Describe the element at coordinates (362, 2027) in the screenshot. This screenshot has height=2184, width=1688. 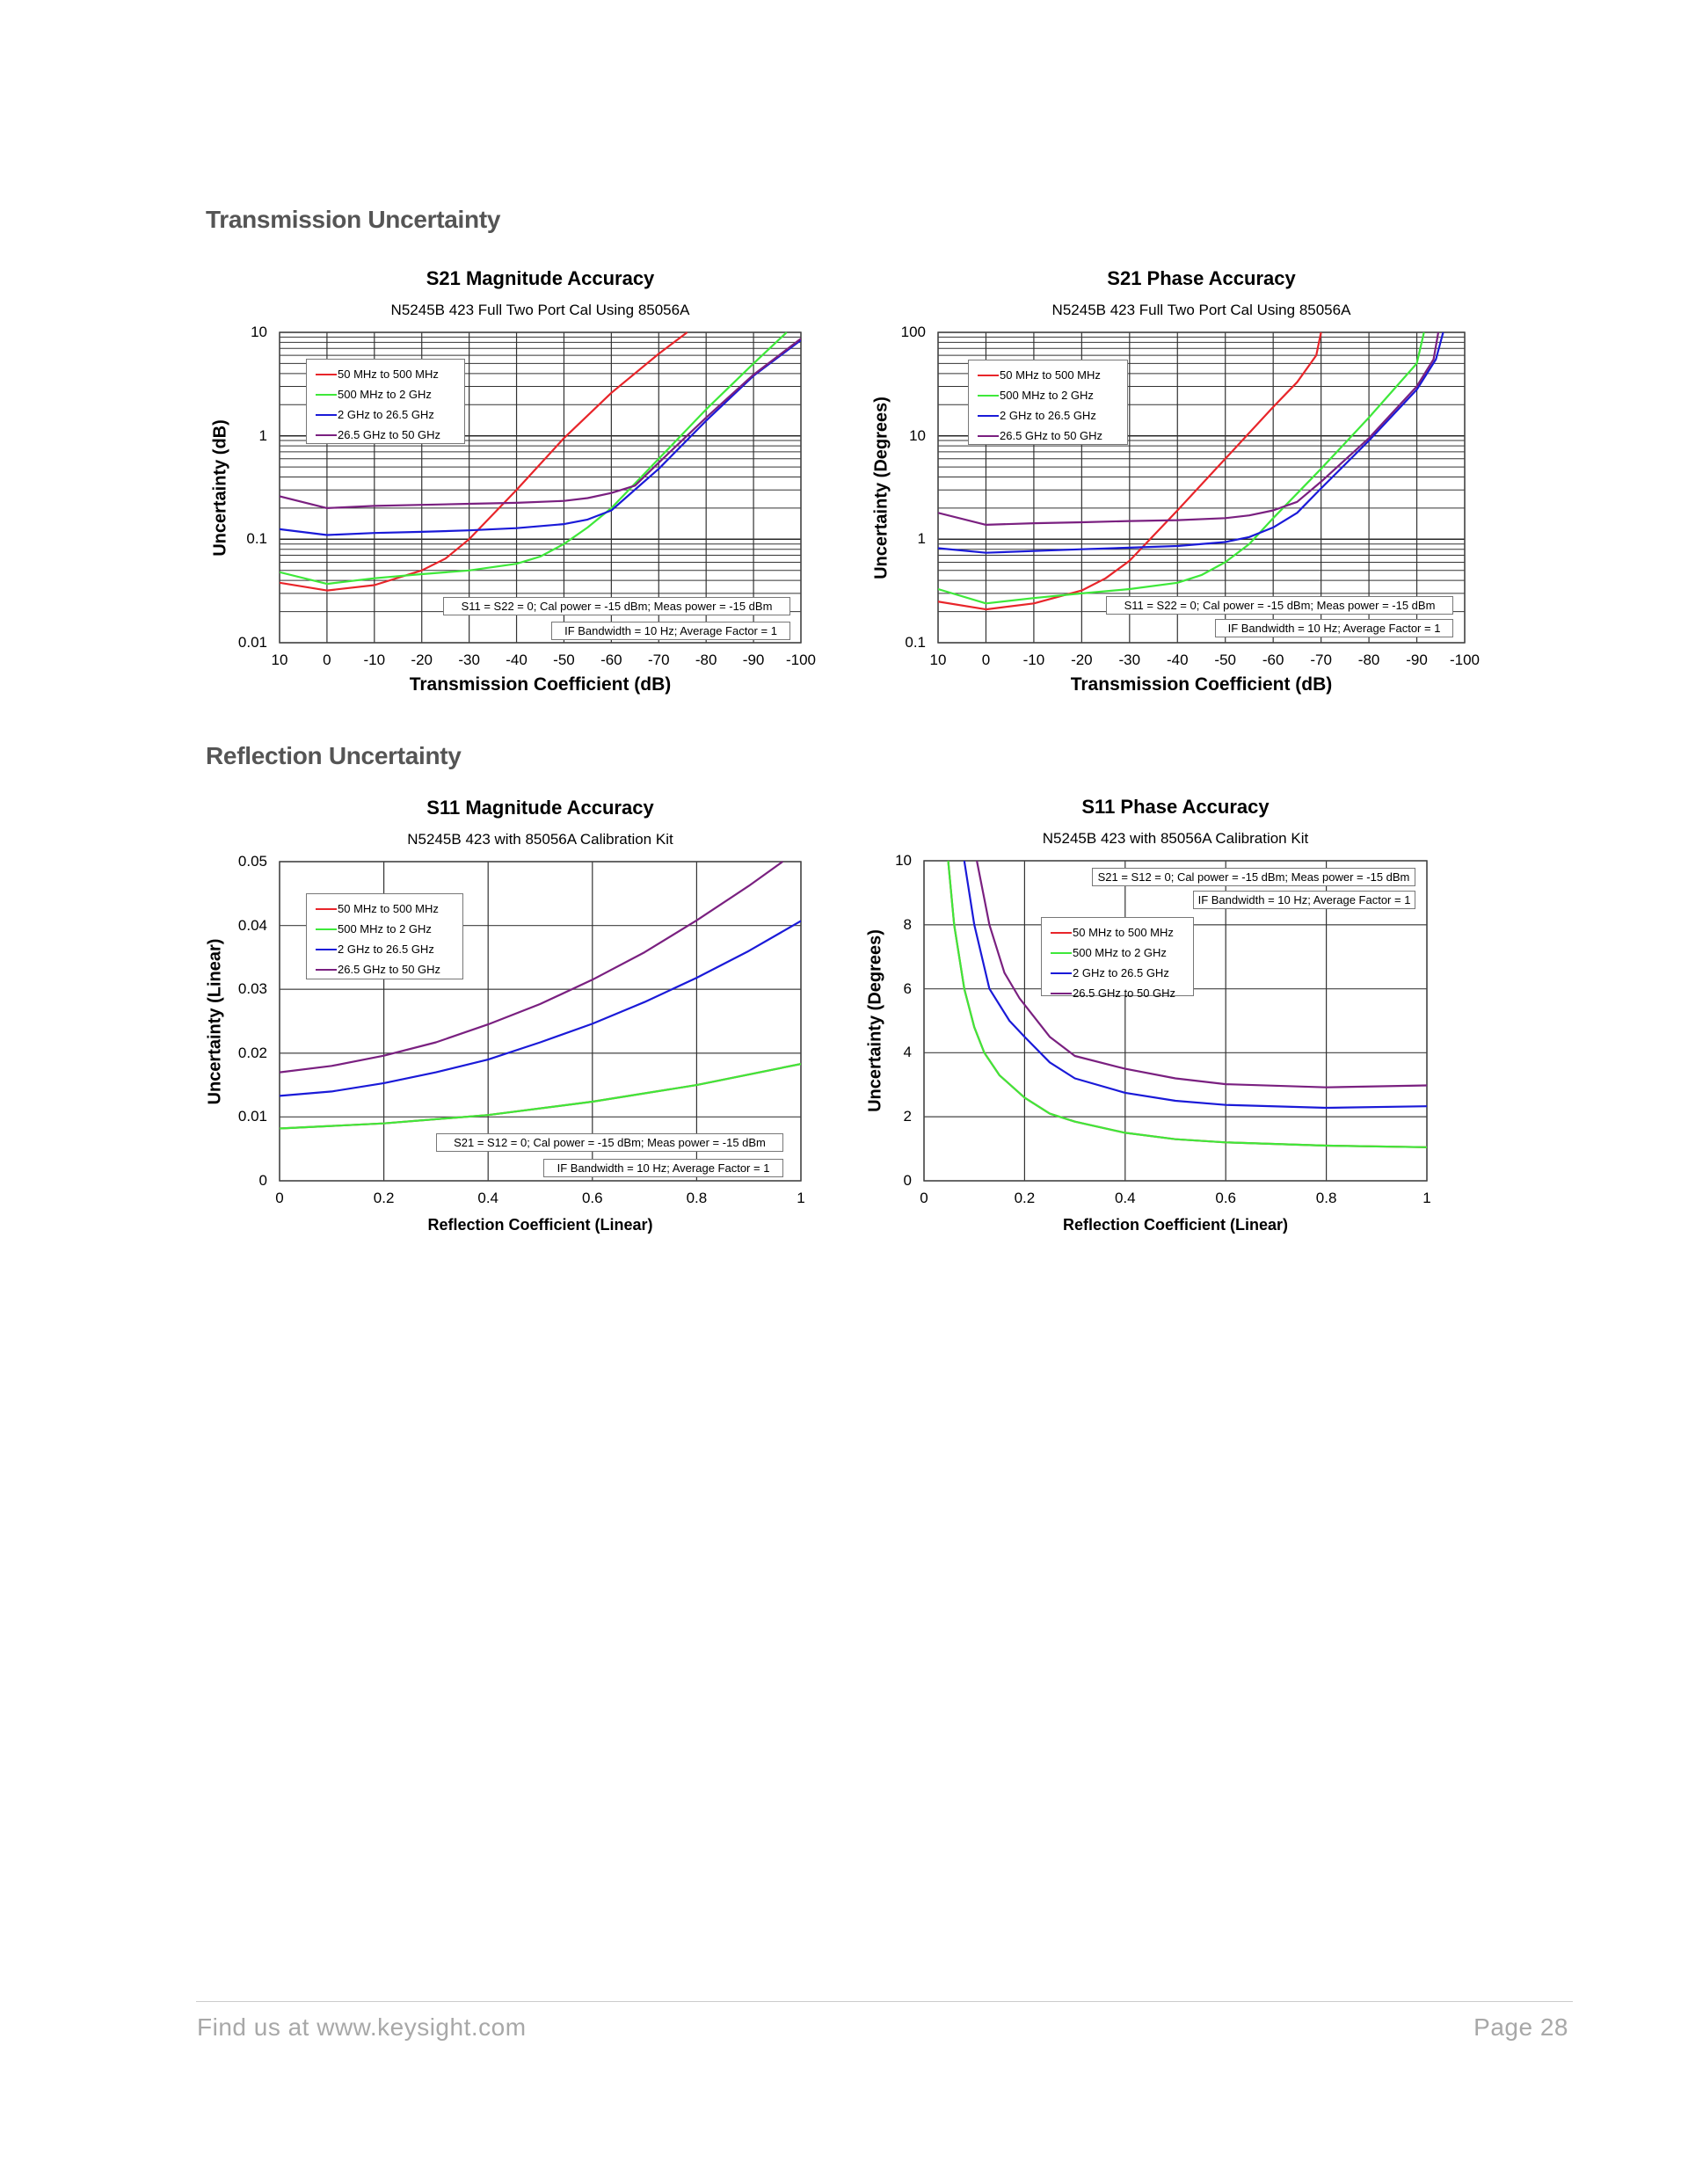
I see `footer-website-link: Find us at www.keysight.com` at that location.